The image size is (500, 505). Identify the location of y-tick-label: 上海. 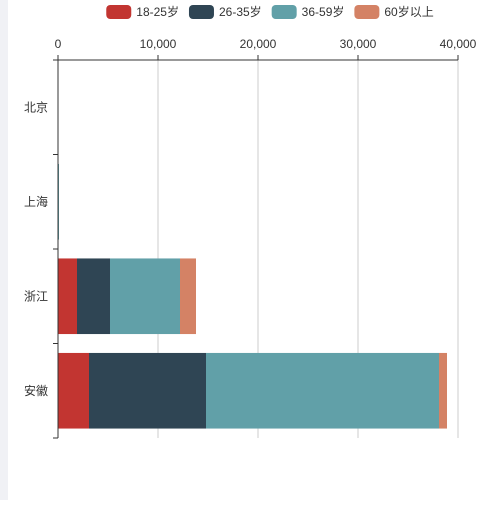
(36, 201).